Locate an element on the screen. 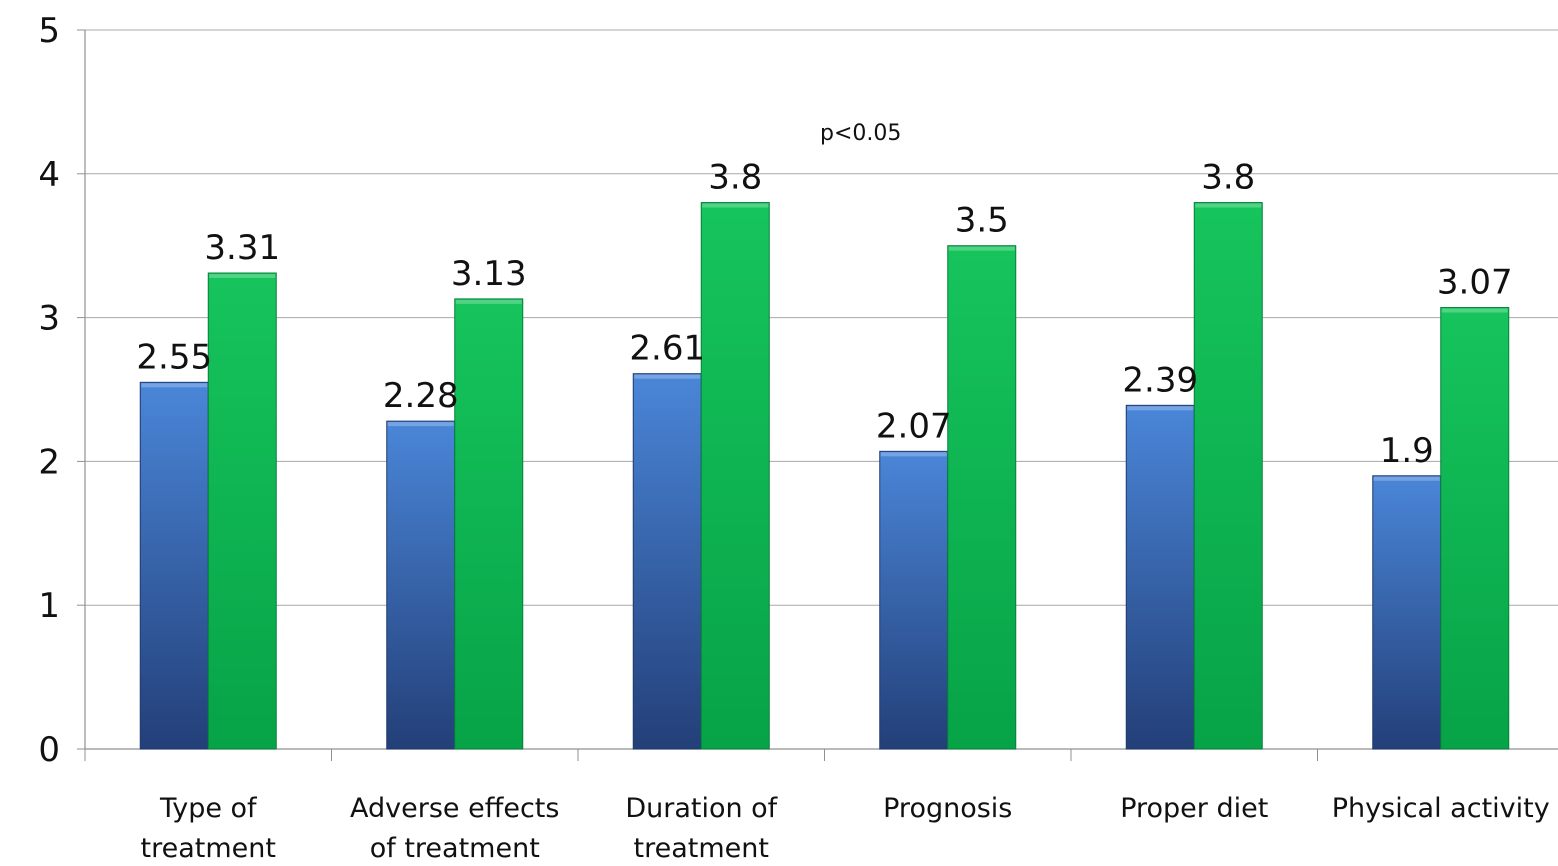 This screenshot has width=1558, height=866. data-label: 2.55 is located at coordinates (174, 357).